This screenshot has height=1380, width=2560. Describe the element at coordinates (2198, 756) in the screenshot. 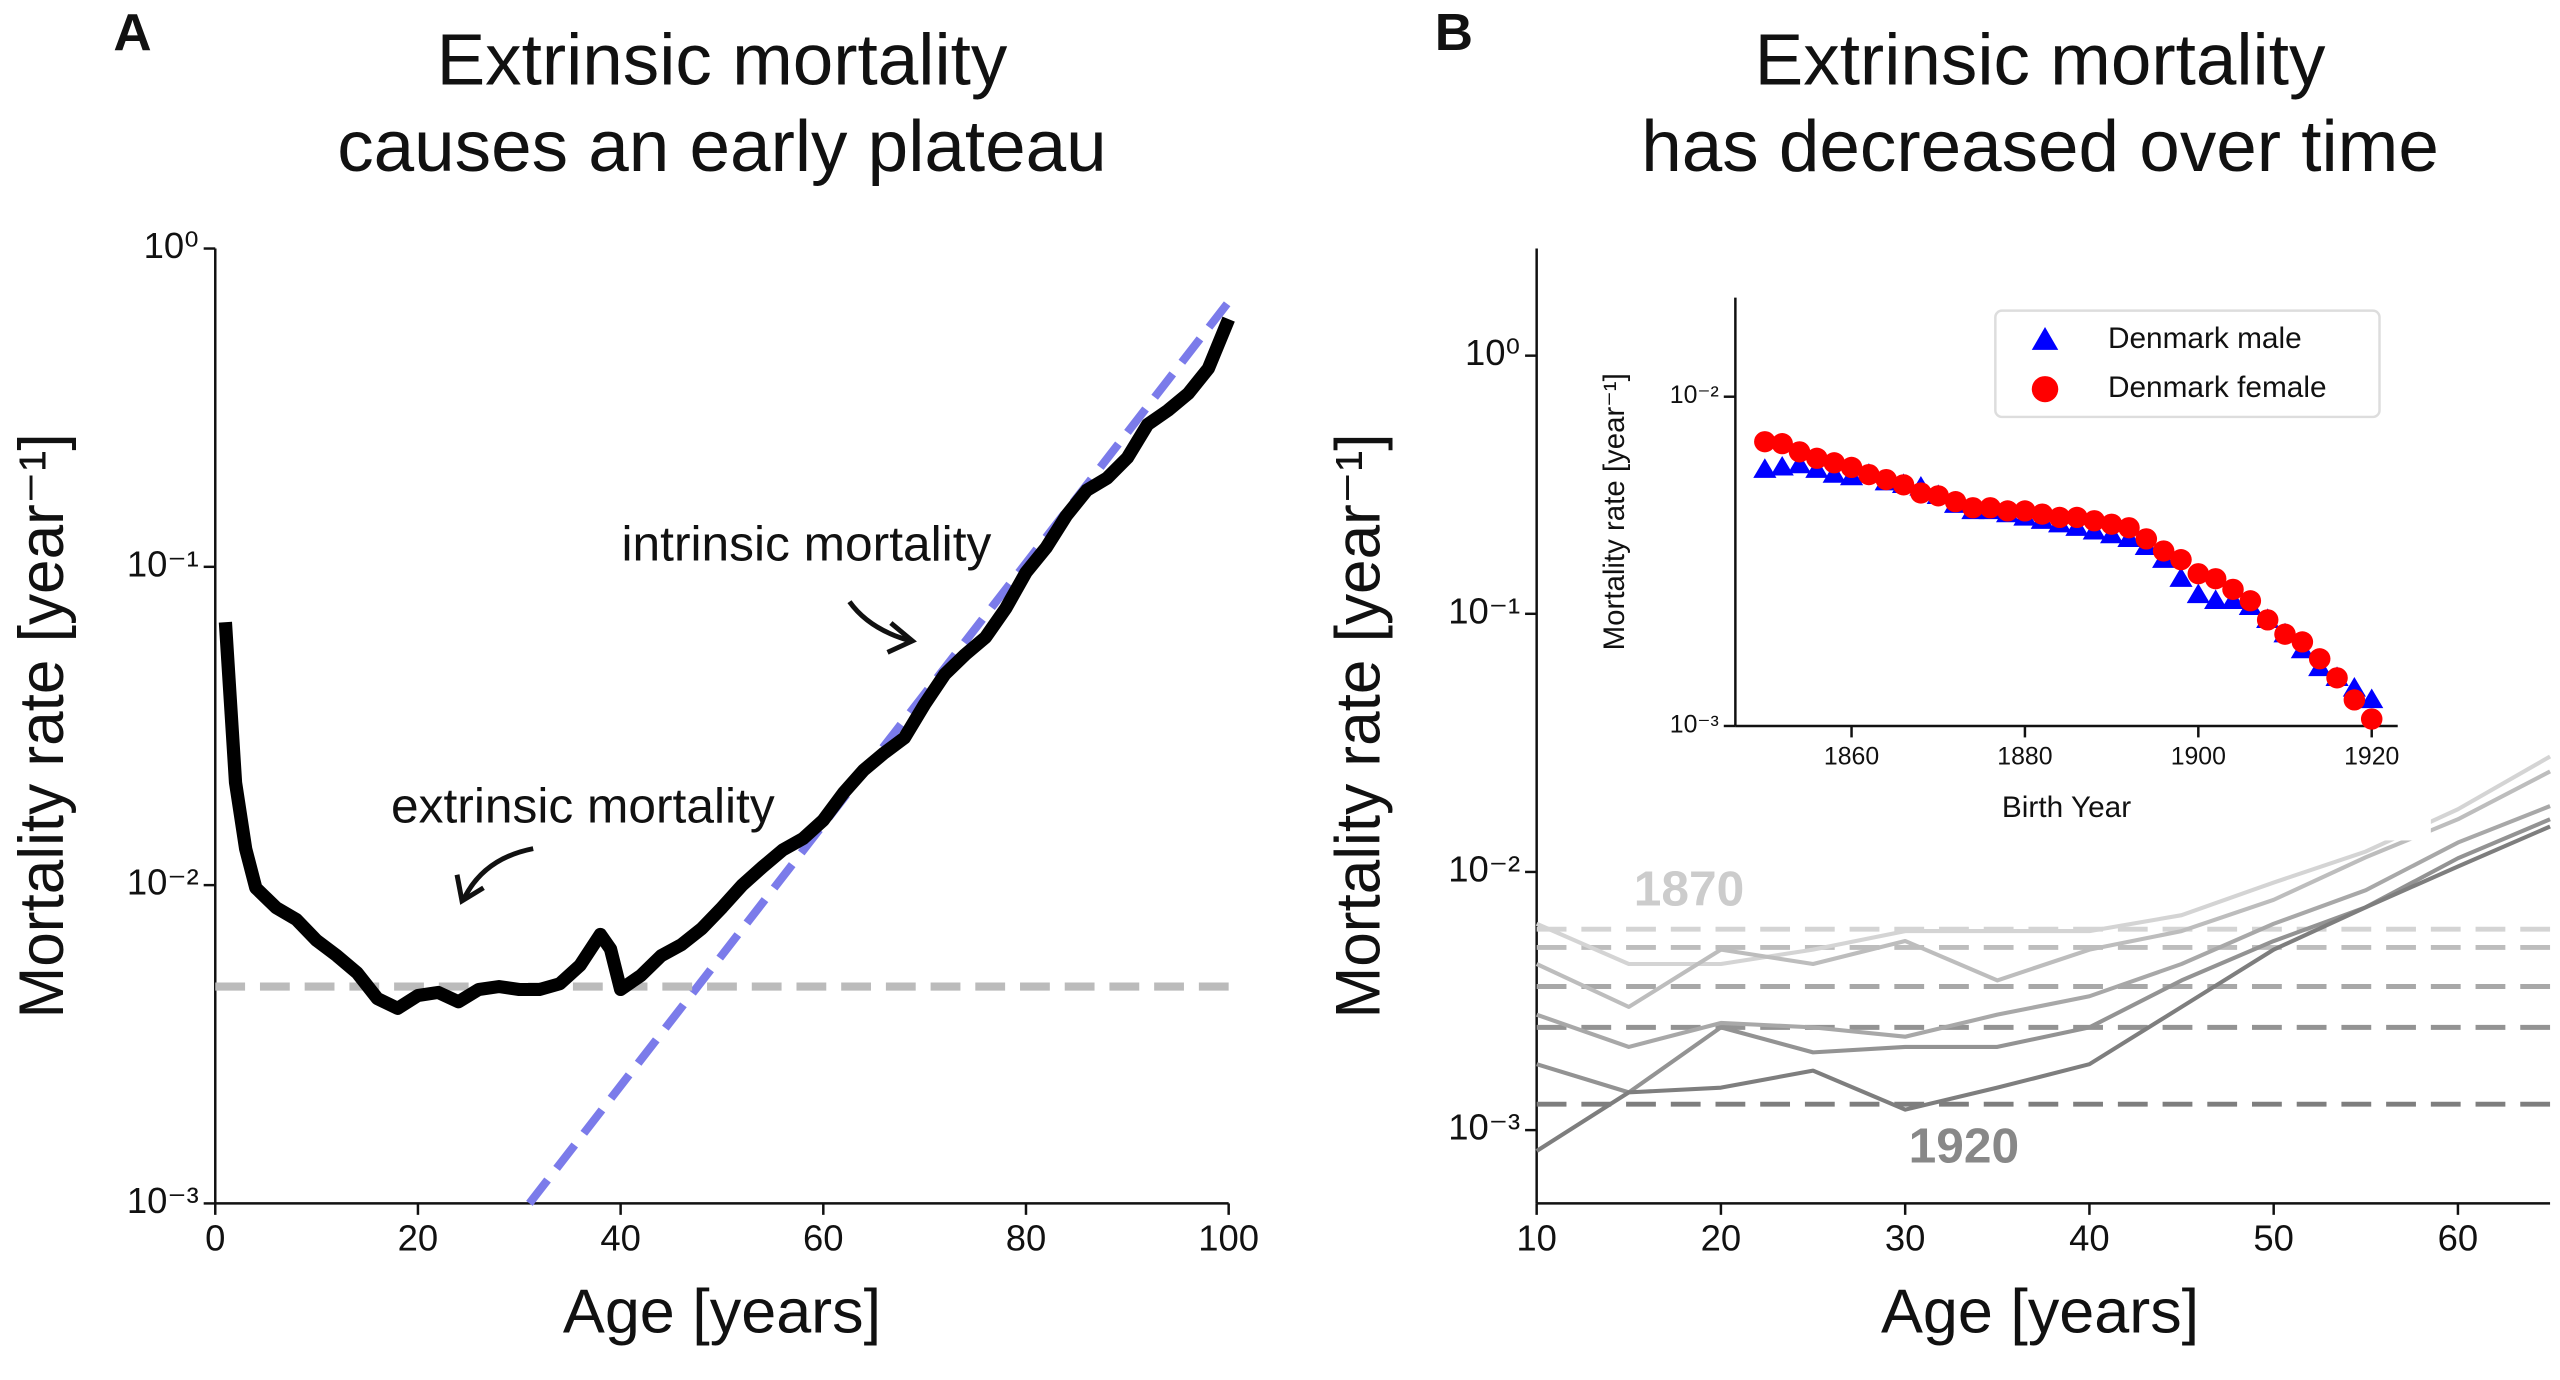

I see `x-tick-label: 1900` at that location.